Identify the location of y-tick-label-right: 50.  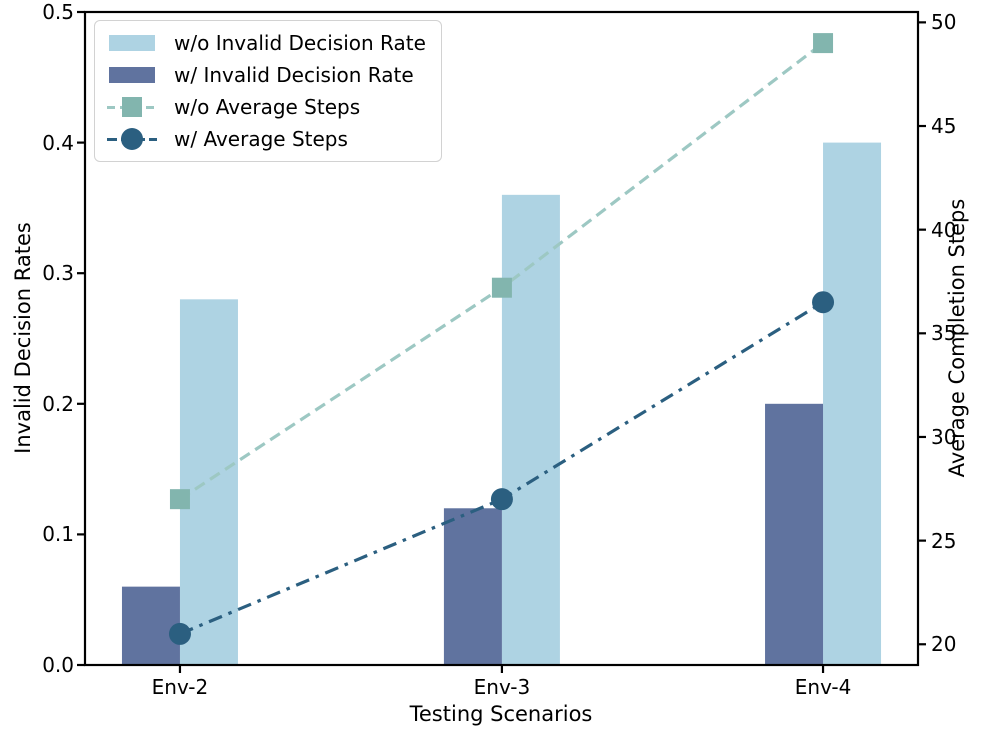
(944, 22).